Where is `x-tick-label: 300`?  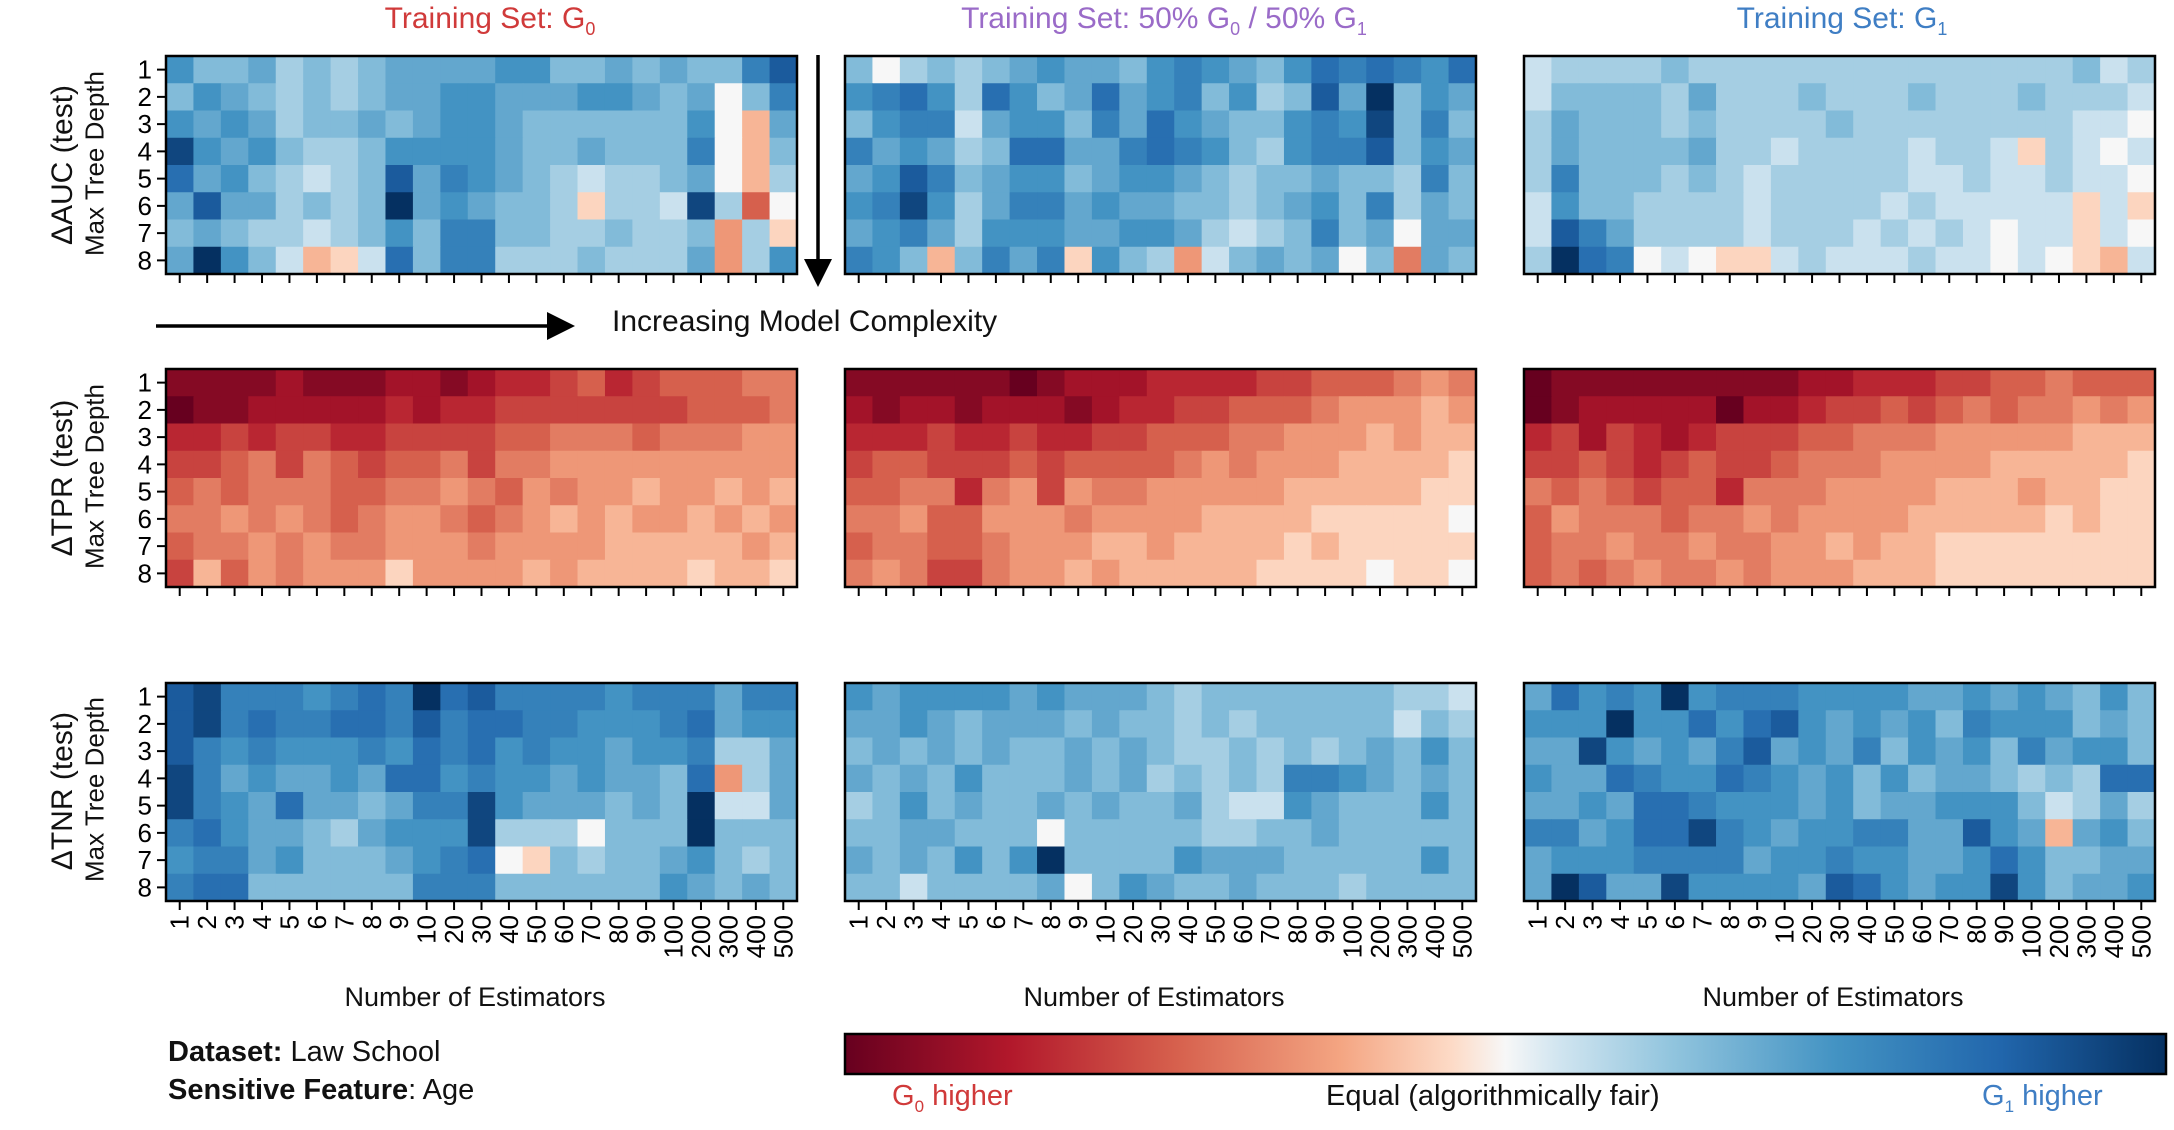
x-tick-label: 300 is located at coordinates (728, 936).